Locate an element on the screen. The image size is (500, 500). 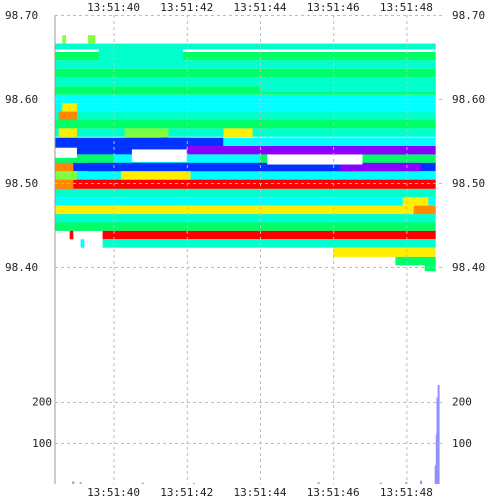
price-tick-label-left: 98.50 is located at coordinates (21, 183).